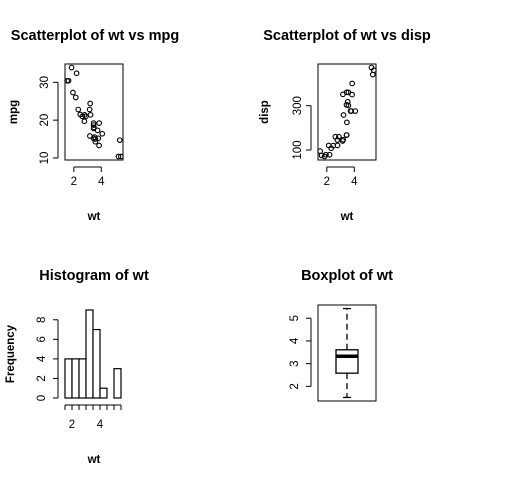 The image size is (506, 483). What do you see at coordinates (347, 361) in the screenshot?
I see `iqr-box` at bounding box center [347, 361].